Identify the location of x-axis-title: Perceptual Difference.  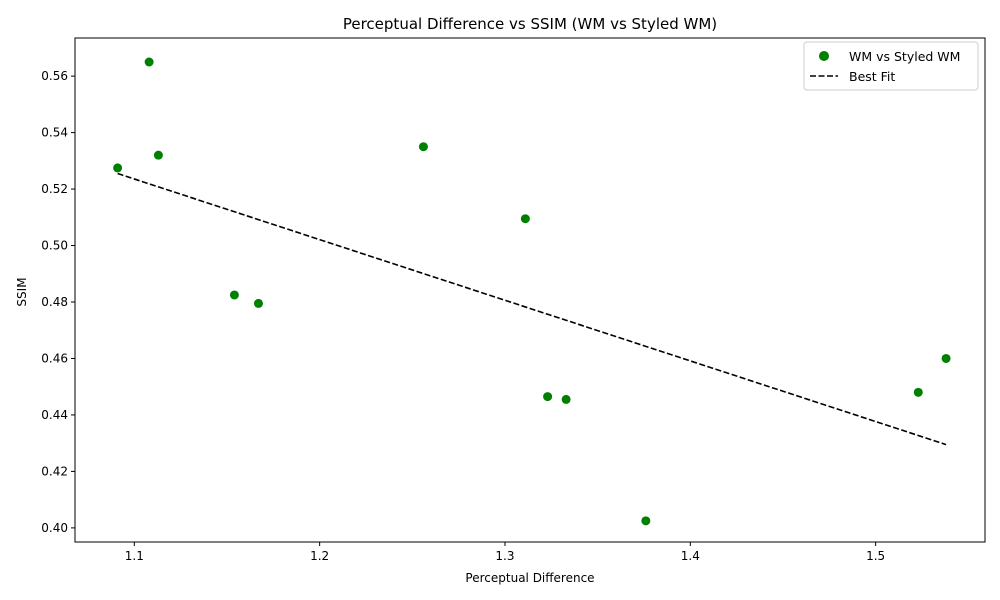
(529, 578).